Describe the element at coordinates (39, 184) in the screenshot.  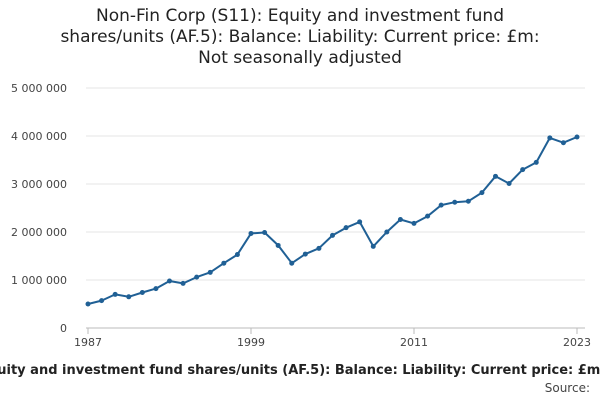
I see `y-tick-label: 3 000 000` at that location.